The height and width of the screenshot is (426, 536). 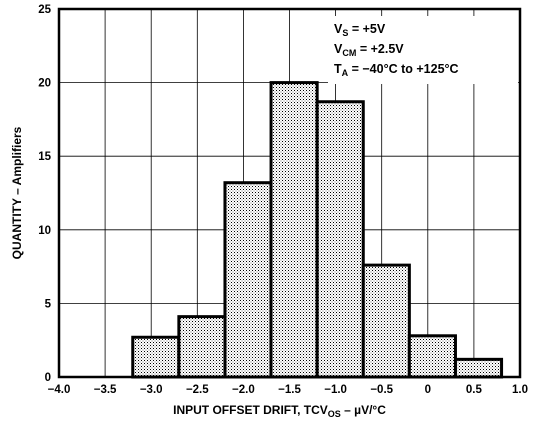 I want to click on x-tick-label: −1.5, so click(x=289, y=390).